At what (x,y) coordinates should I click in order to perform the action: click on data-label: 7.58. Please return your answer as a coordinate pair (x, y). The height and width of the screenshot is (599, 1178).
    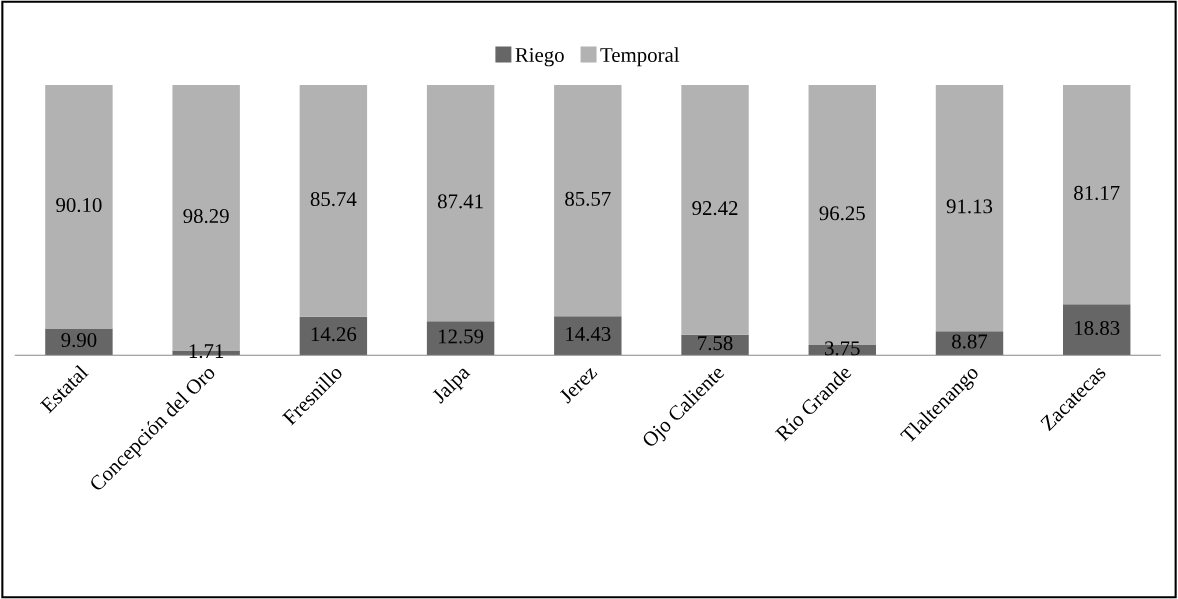
    Looking at the image, I should click on (715, 343).